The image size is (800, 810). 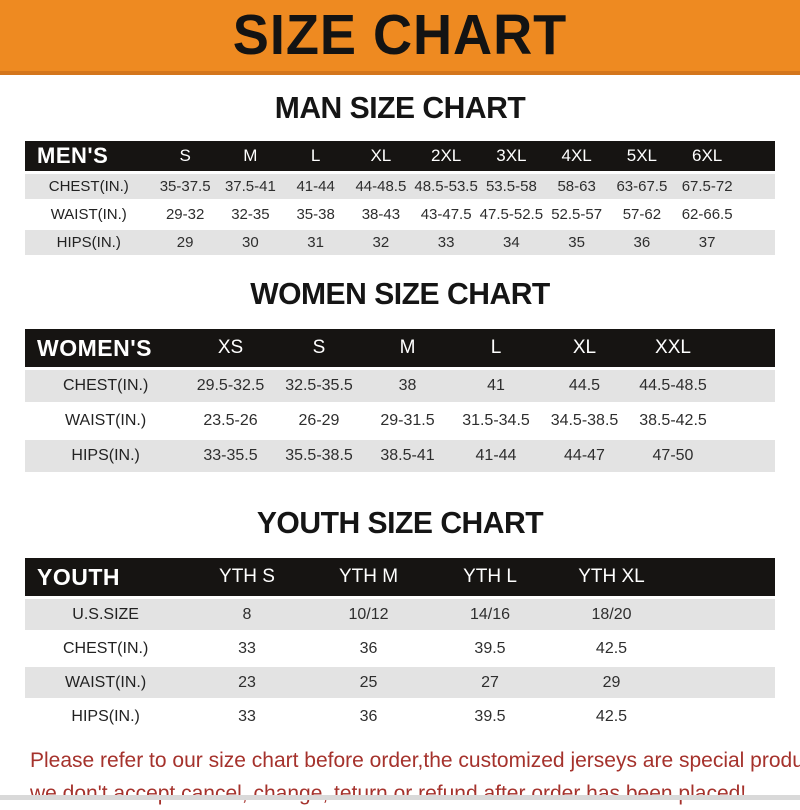 What do you see at coordinates (105, 349) in the screenshot?
I see `women-table-label: WOMEN'S` at bounding box center [105, 349].